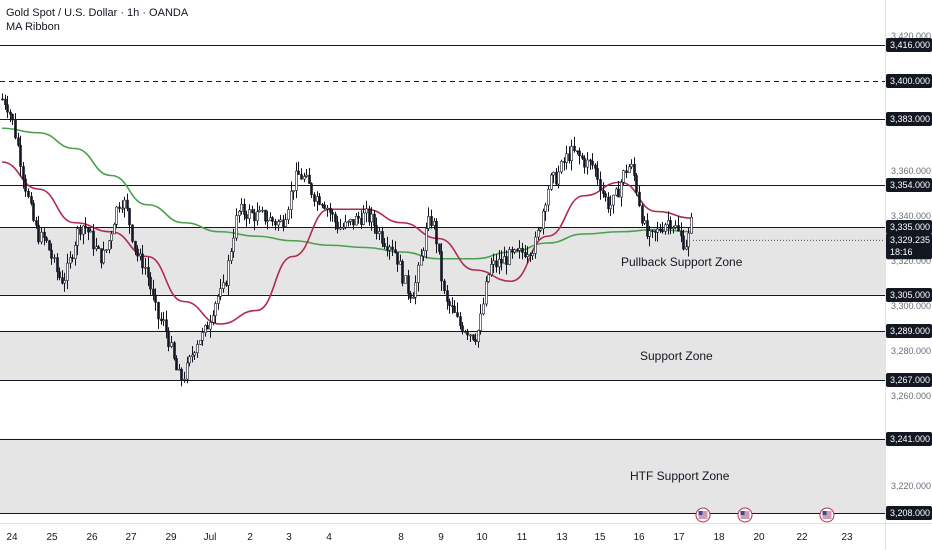 This screenshot has width=932, height=550. I want to click on flag-canton, so click(824, 513).